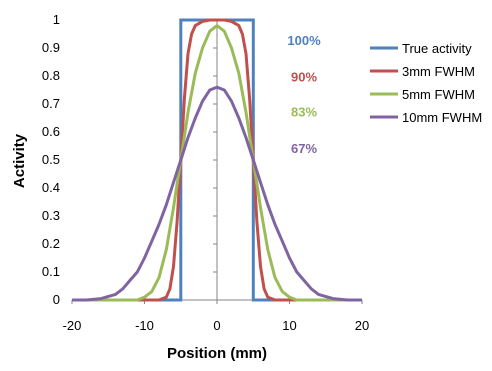 The height and width of the screenshot is (371, 492). I want to click on x-tick-label: -20, so click(72, 325).